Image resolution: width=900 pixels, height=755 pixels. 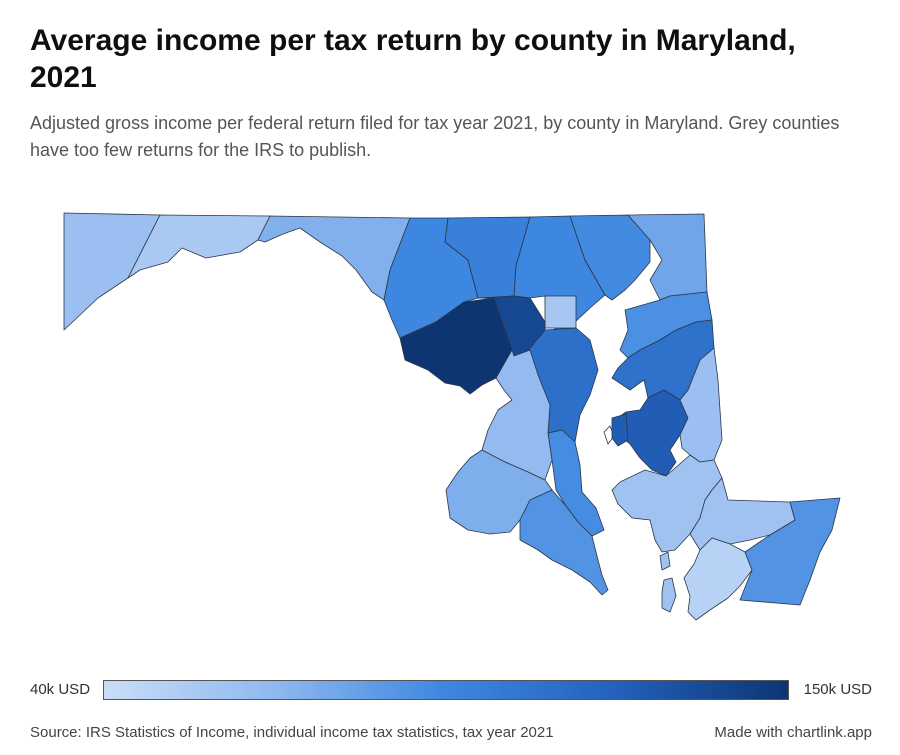 I want to click on county-calvert, so click(x=576, y=483).